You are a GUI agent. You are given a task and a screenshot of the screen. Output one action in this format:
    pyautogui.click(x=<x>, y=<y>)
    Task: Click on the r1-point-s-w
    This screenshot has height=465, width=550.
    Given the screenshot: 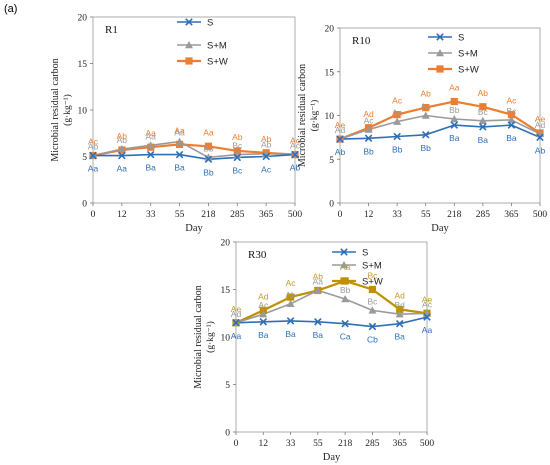 What is the action you would take?
    pyautogui.click(x=208, y=146)
    